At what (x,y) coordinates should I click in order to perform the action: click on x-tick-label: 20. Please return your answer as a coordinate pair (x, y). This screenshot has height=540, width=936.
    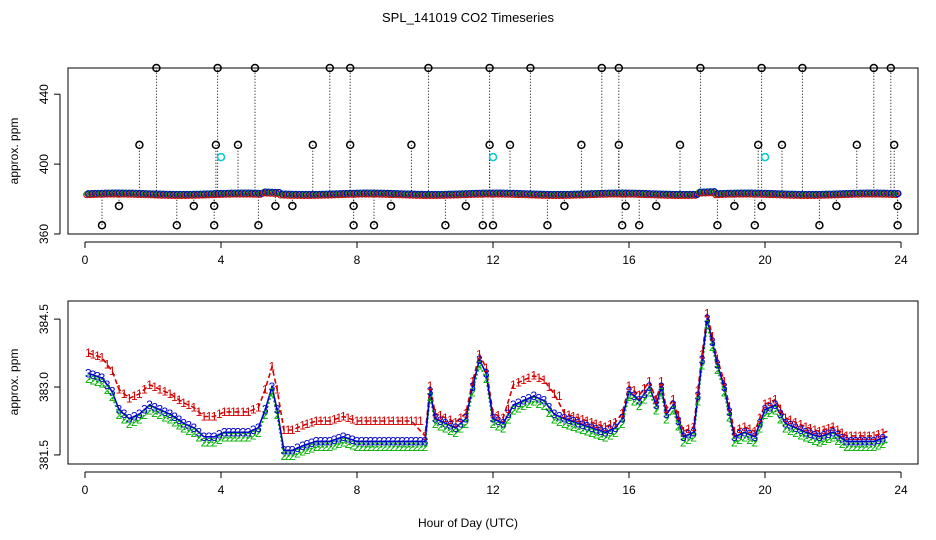
    Looking at the image, I should click on (765, 260).